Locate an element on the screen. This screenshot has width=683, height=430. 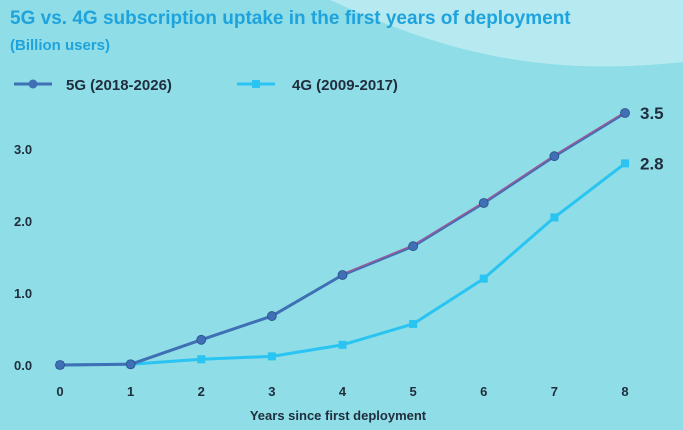
x-tick-label: 5 is located at coordinates (413, 391).